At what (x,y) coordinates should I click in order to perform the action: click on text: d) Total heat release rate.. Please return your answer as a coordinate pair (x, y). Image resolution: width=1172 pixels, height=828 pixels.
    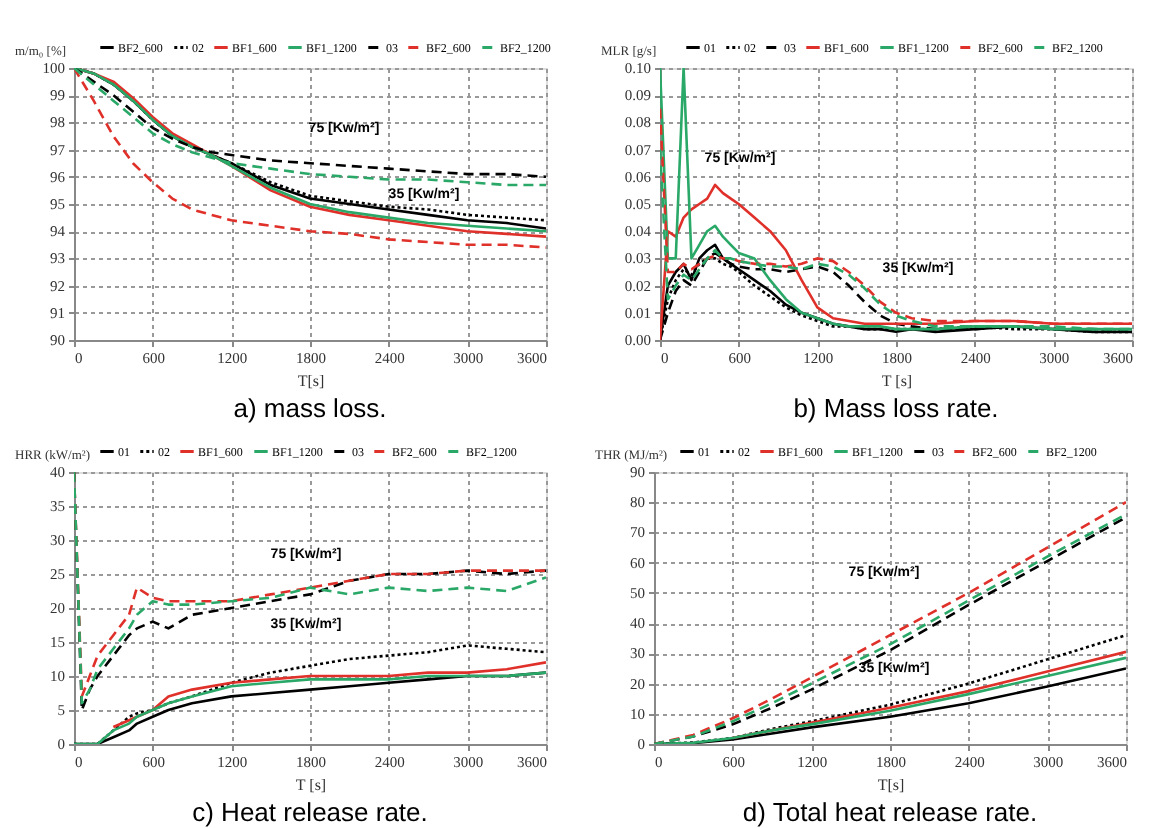
    Looking at the image, I should click on (890, 812).